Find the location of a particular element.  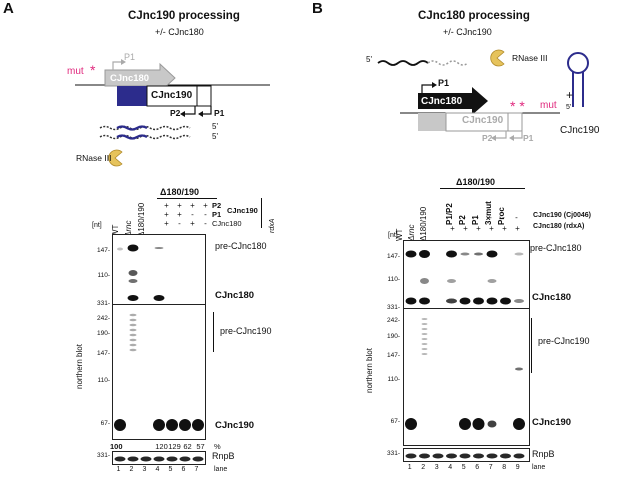

cond2-label-b: CJnc180 (rdxA) is located at coordinates (559, 226).